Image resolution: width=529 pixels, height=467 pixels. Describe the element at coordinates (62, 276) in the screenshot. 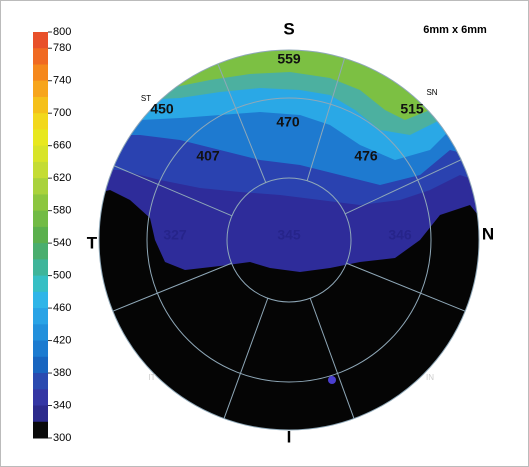

I see `tick-label: 500` at that location.